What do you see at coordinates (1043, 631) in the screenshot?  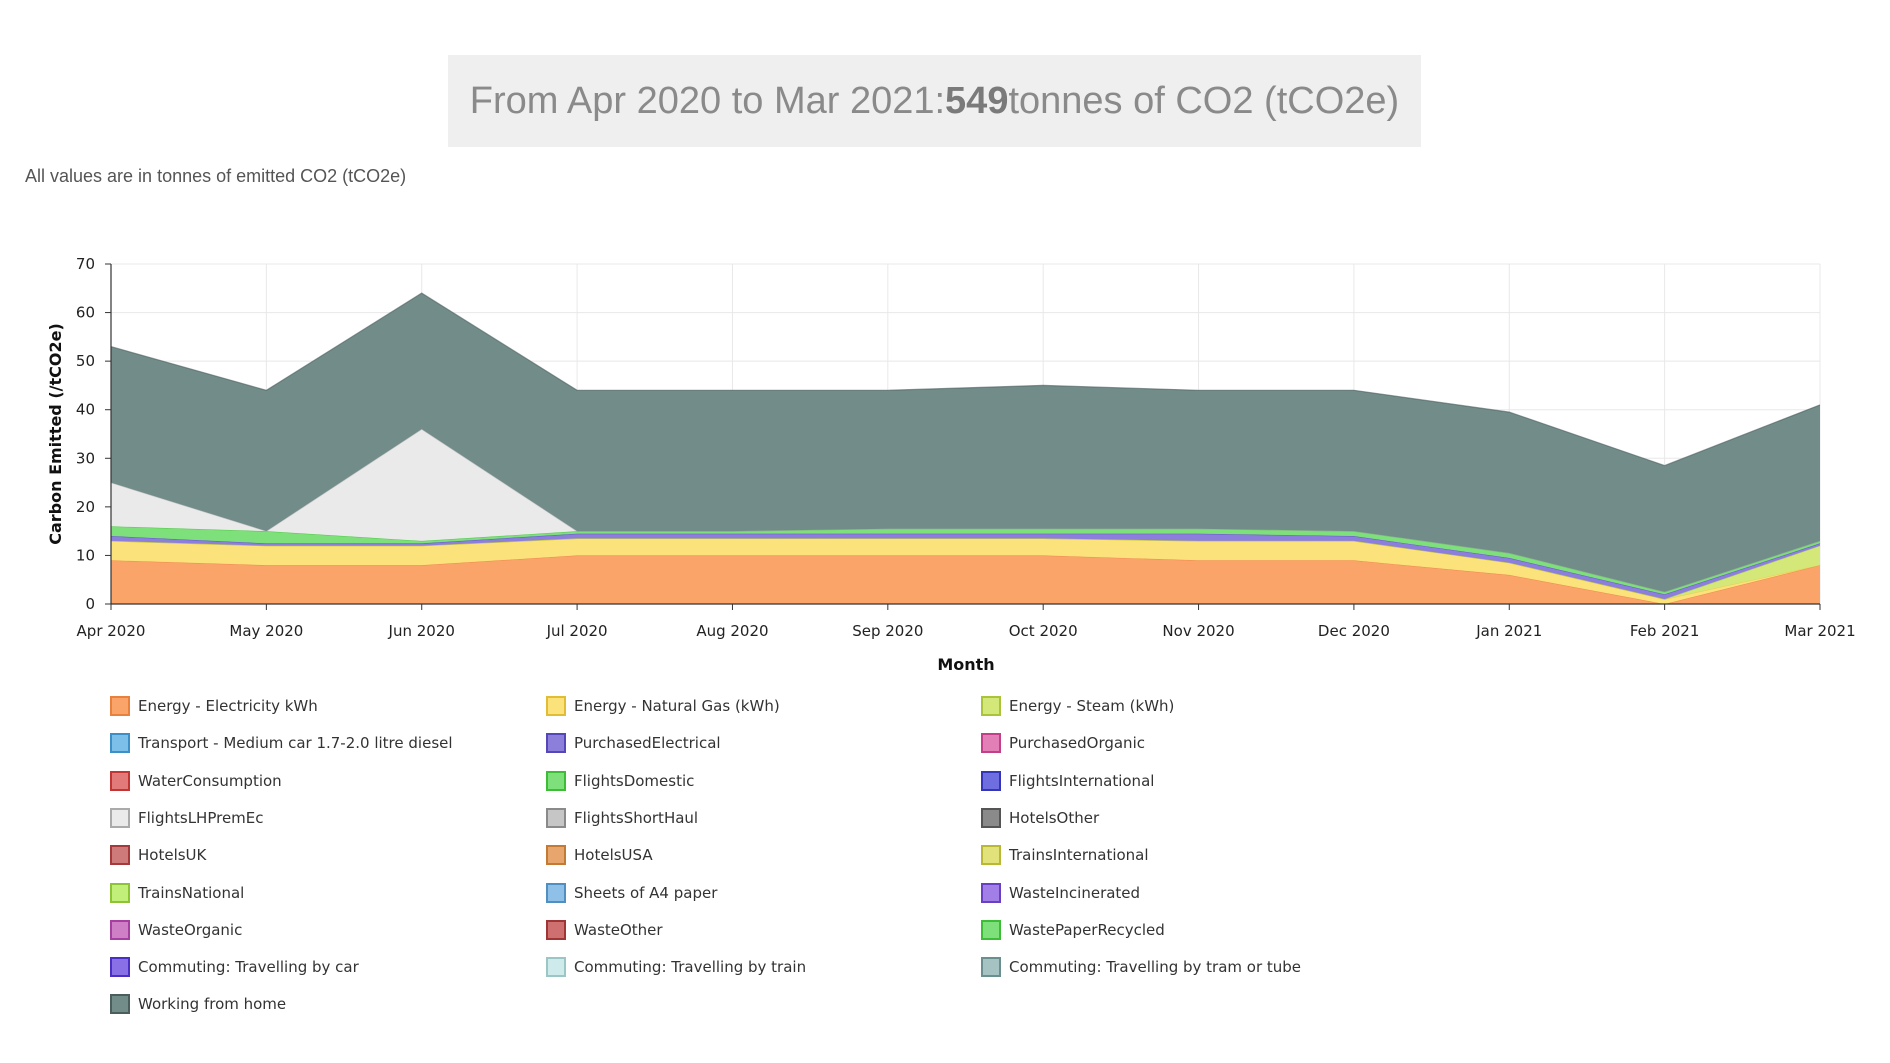 I see `x-tick-label: Oct 2020` at bounding box center [1043, 631].